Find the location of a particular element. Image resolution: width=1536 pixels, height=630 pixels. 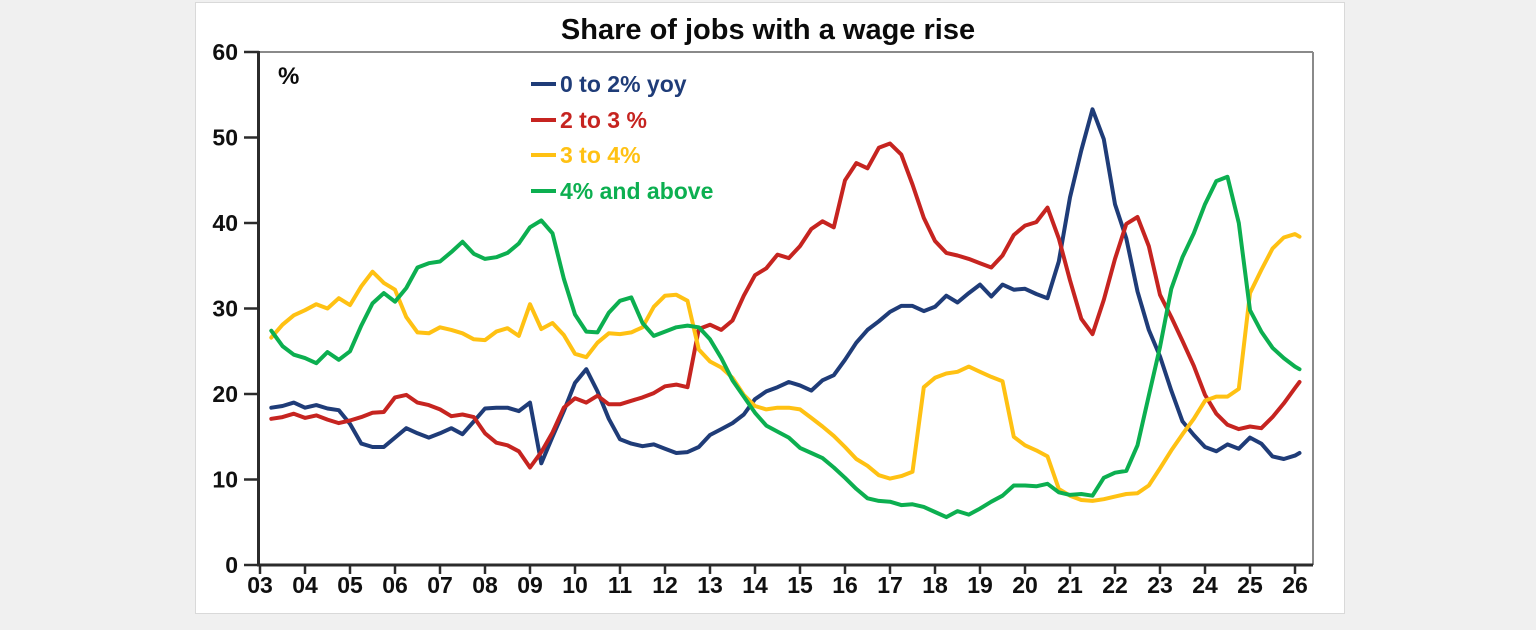

x-tick-label: 21 is located at coordinates (1070, 585).